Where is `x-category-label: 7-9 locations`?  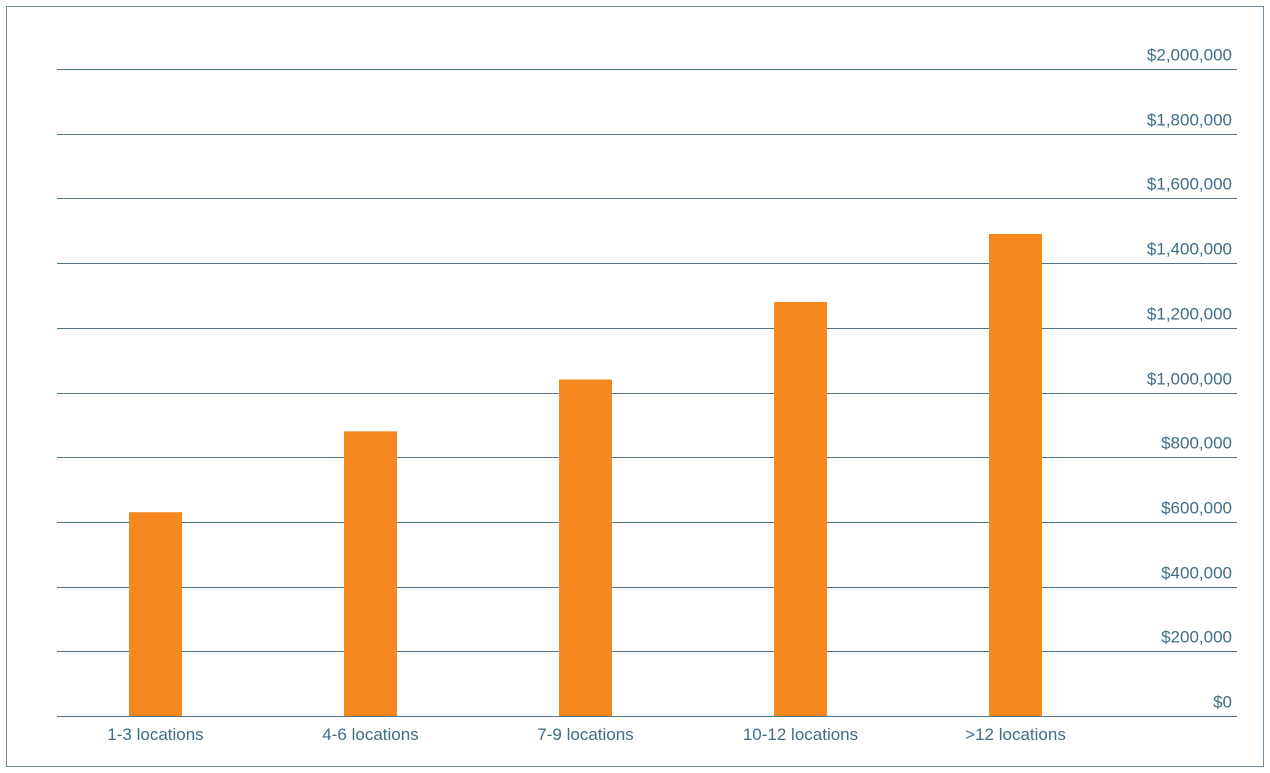 x-category-label: 7-9 locations is located at coordinates (585, 734).